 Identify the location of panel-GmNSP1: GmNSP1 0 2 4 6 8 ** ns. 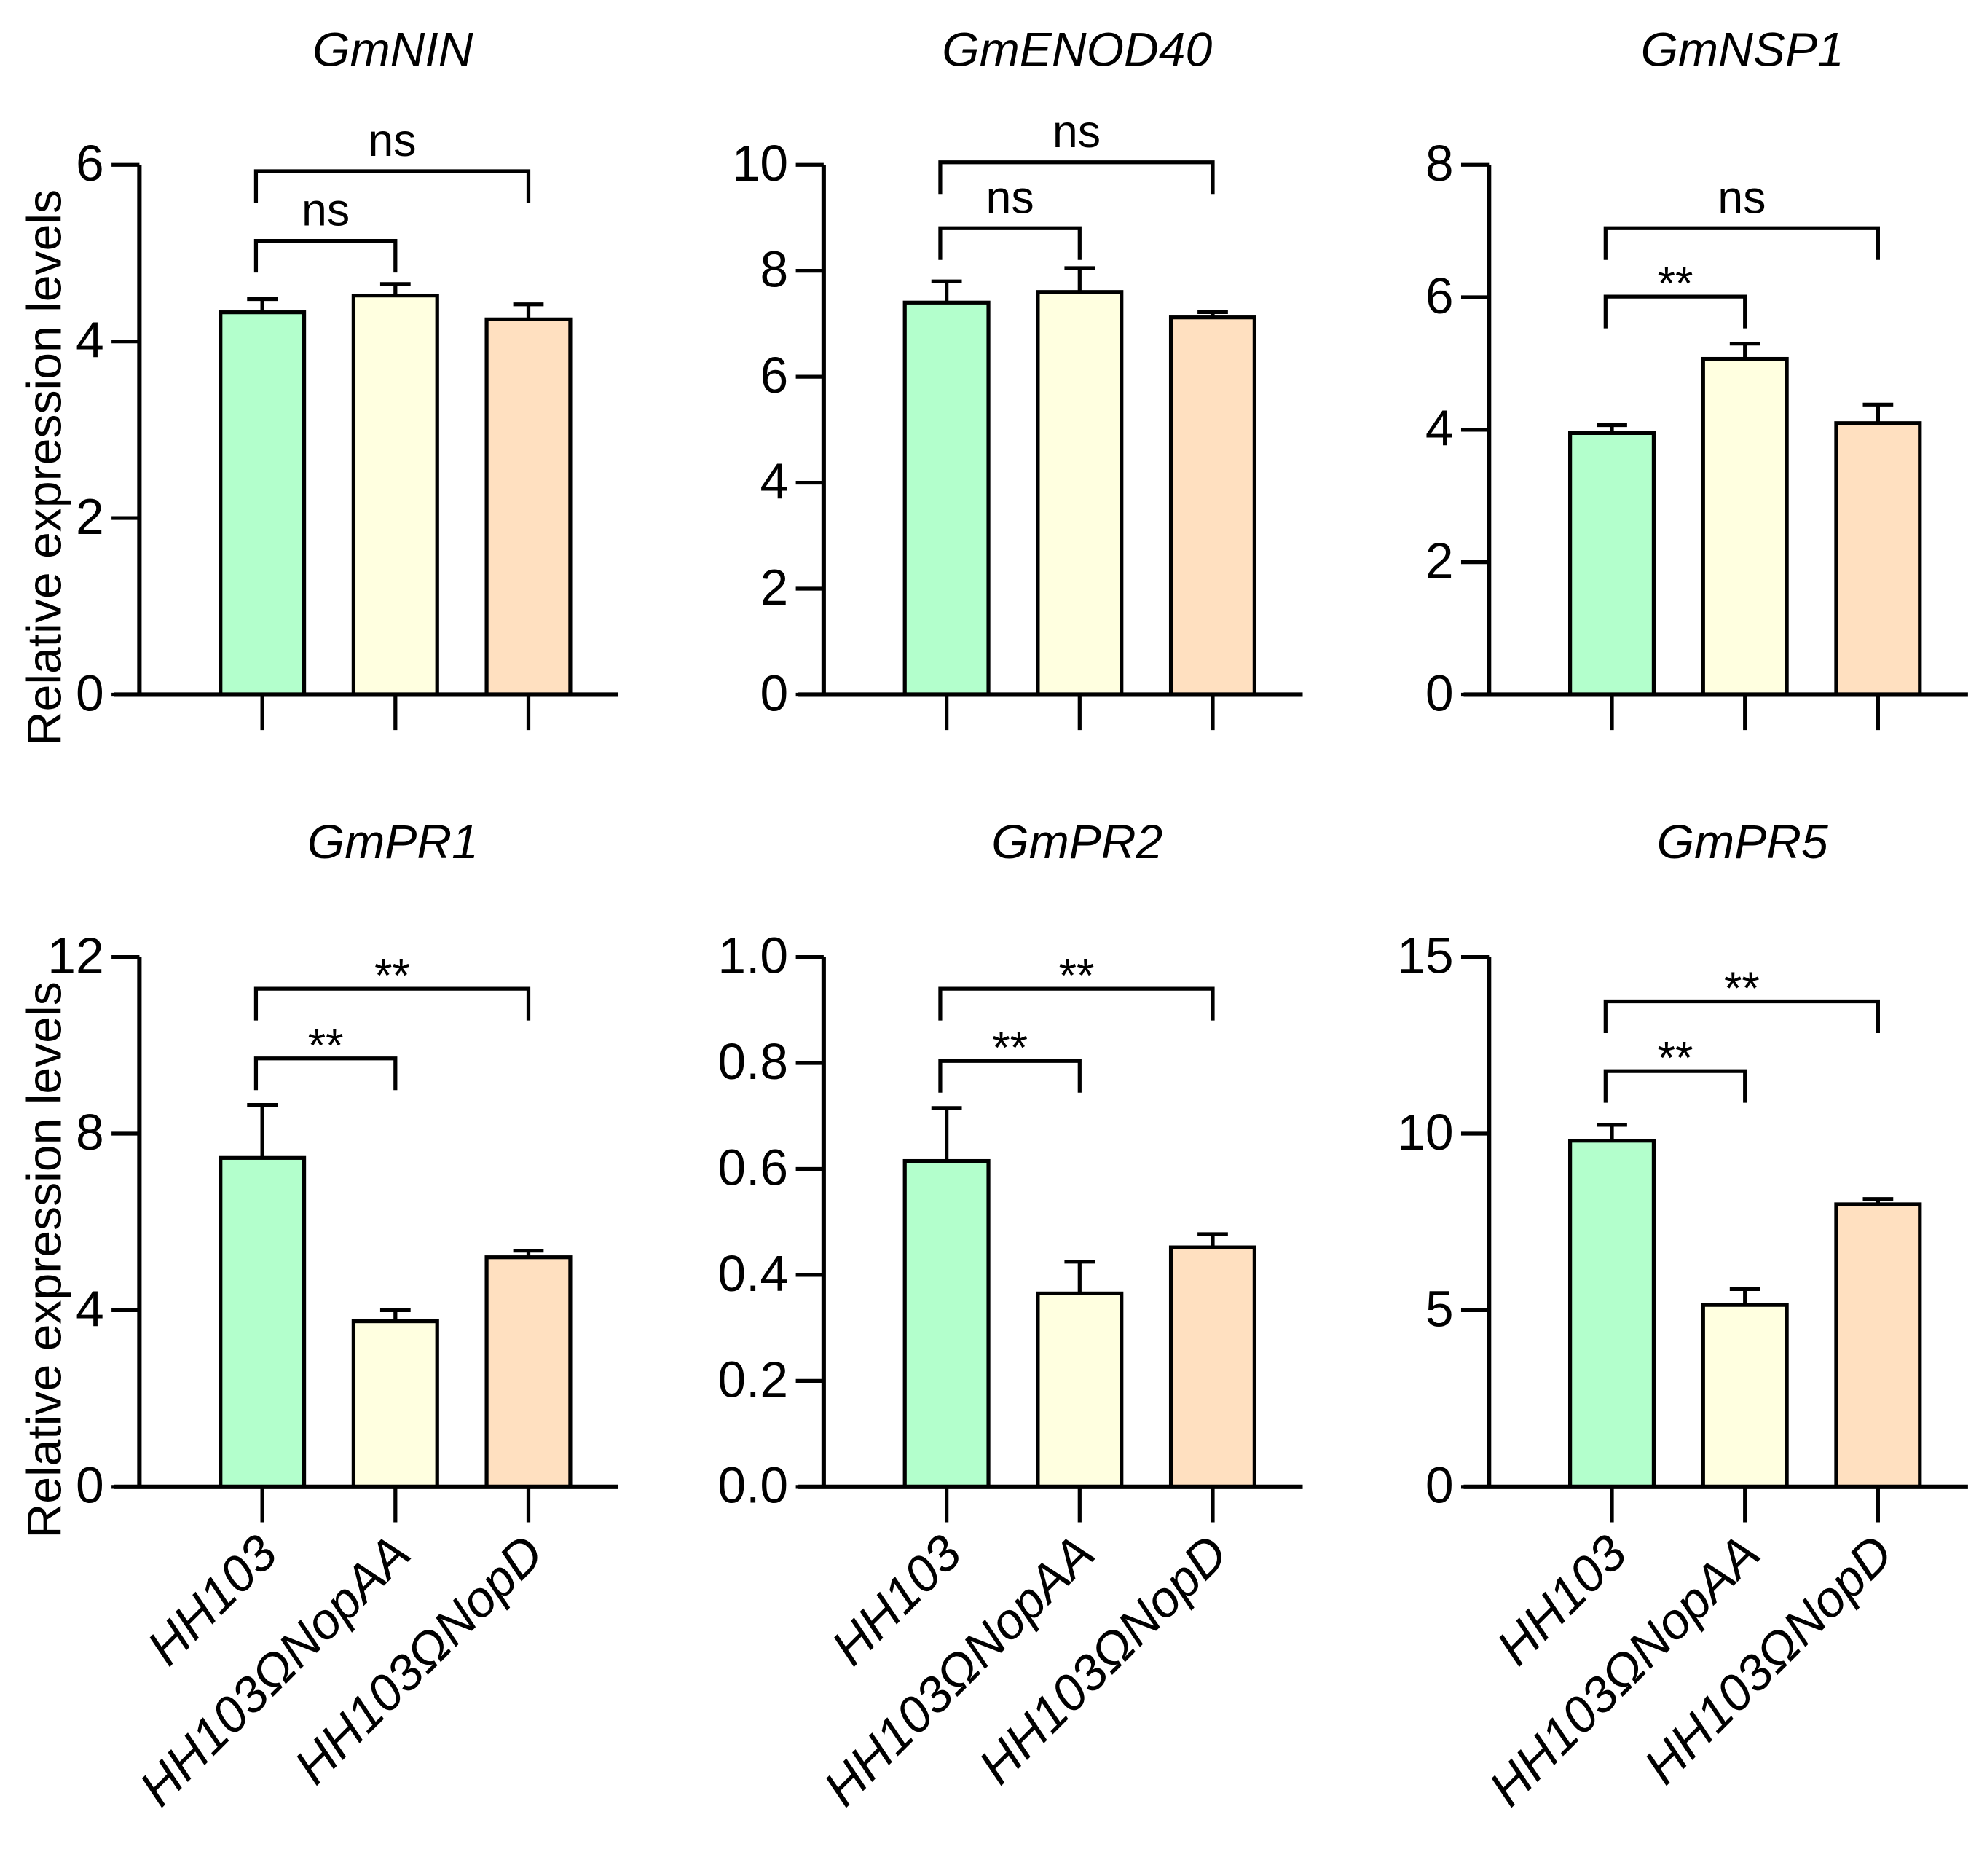
(1696, 377).